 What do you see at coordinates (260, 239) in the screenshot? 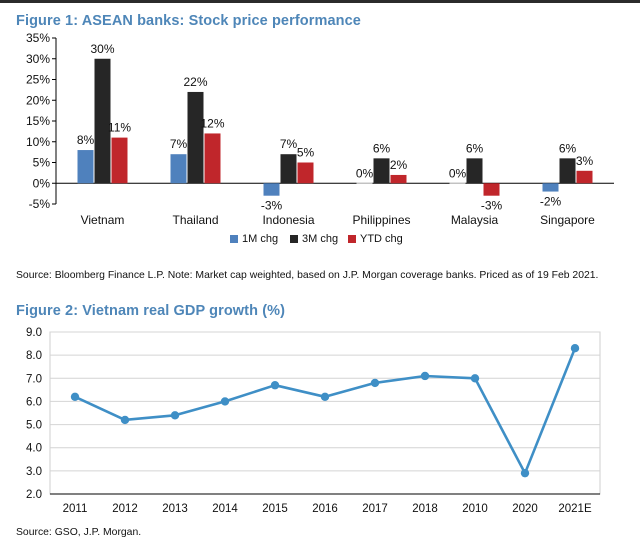
I see `legend-label-1m: 1M chg` at bounding box center [260, 239].